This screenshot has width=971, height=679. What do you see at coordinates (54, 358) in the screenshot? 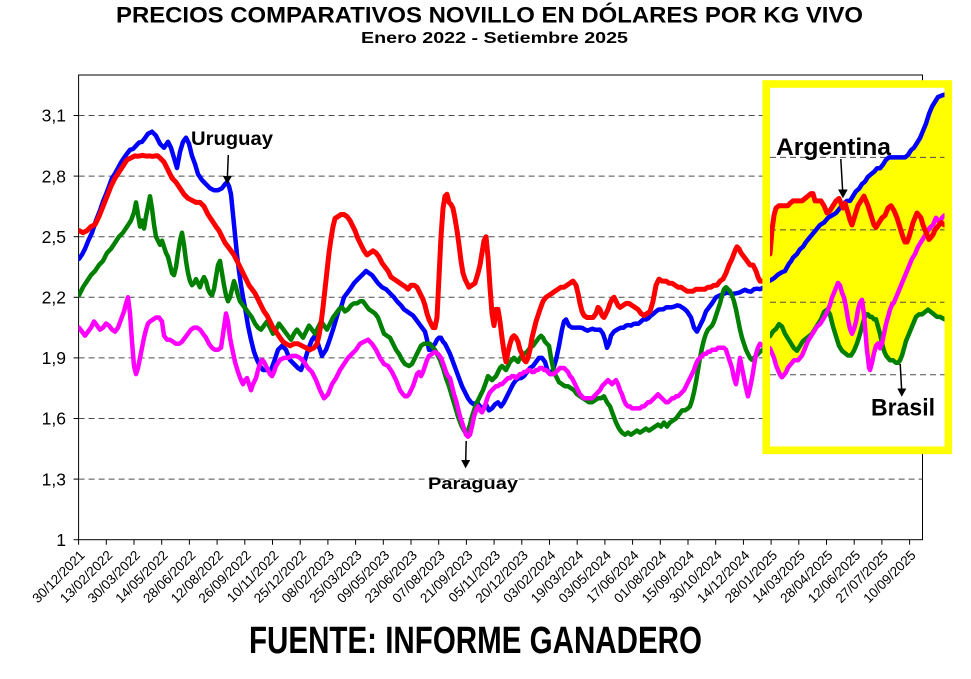
I see `svg-text: 1,9` at bounding box center [54, 358].